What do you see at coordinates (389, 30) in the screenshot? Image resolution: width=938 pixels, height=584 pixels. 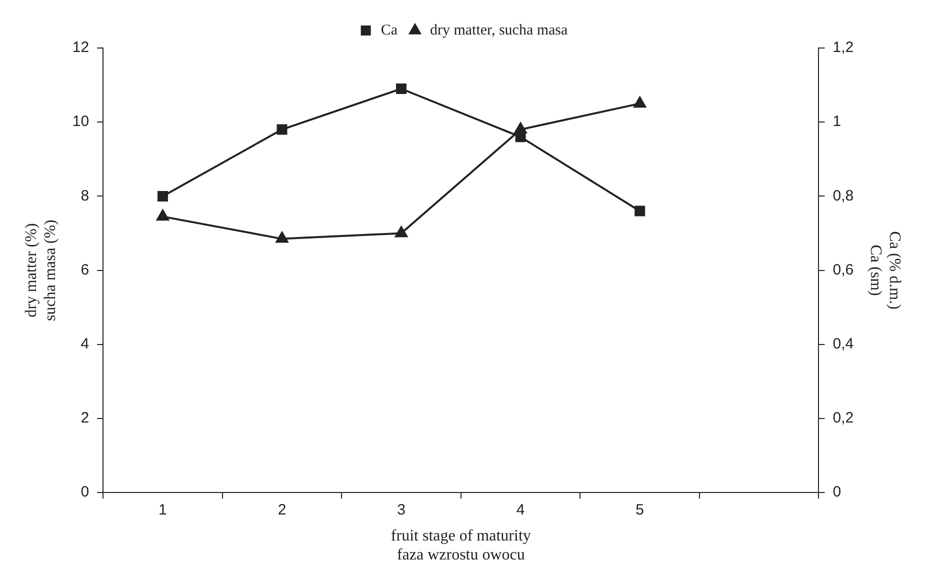 I see `legend-label: Ca` at bounding box center [389, 30].